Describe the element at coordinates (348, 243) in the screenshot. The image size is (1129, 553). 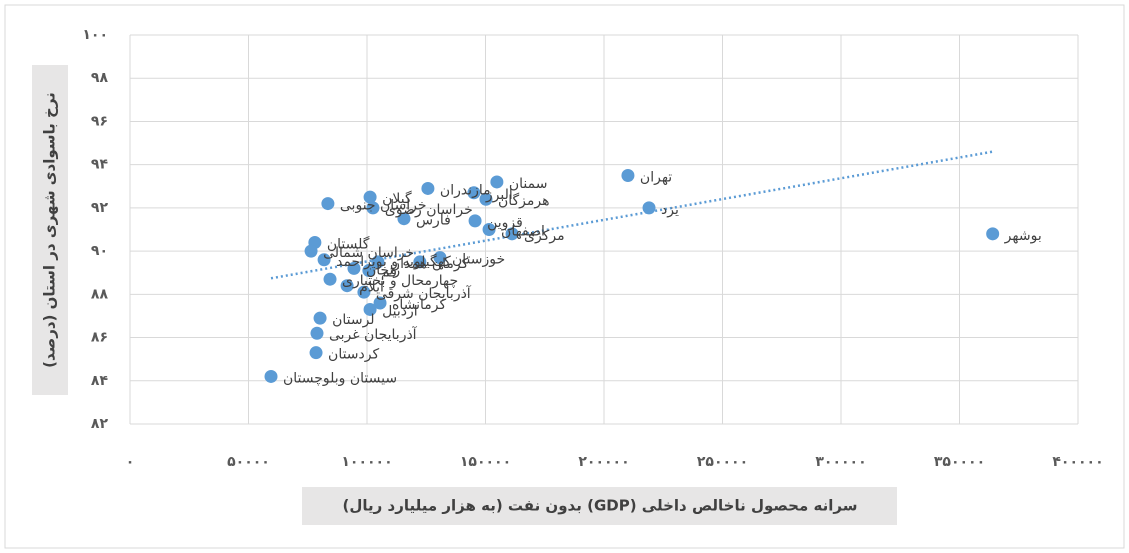
I see `point-label: گلستان` at that location.